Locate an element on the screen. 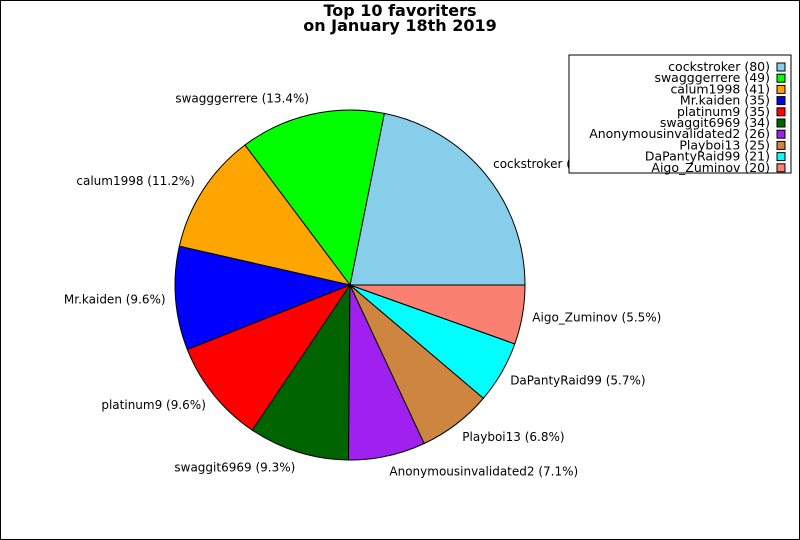 Image resolution: width=800 pixels, height=540 pixels. slice-label-calum1998: calum1998 (11.2%) is located at coordinates (135, 181).